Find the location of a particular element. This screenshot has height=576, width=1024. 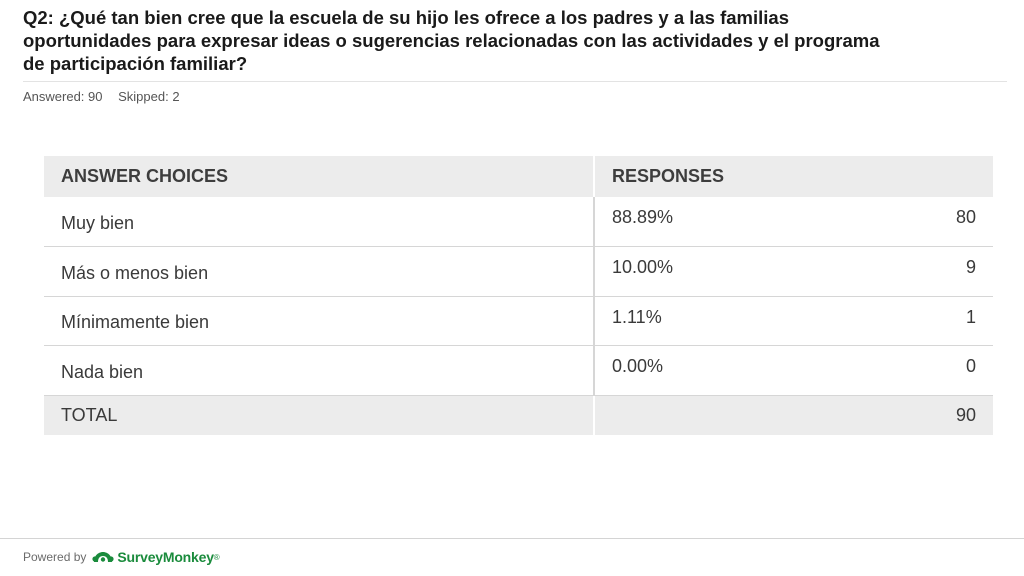

total-row: TOTAL 90 is located at coordinates (518, 415).